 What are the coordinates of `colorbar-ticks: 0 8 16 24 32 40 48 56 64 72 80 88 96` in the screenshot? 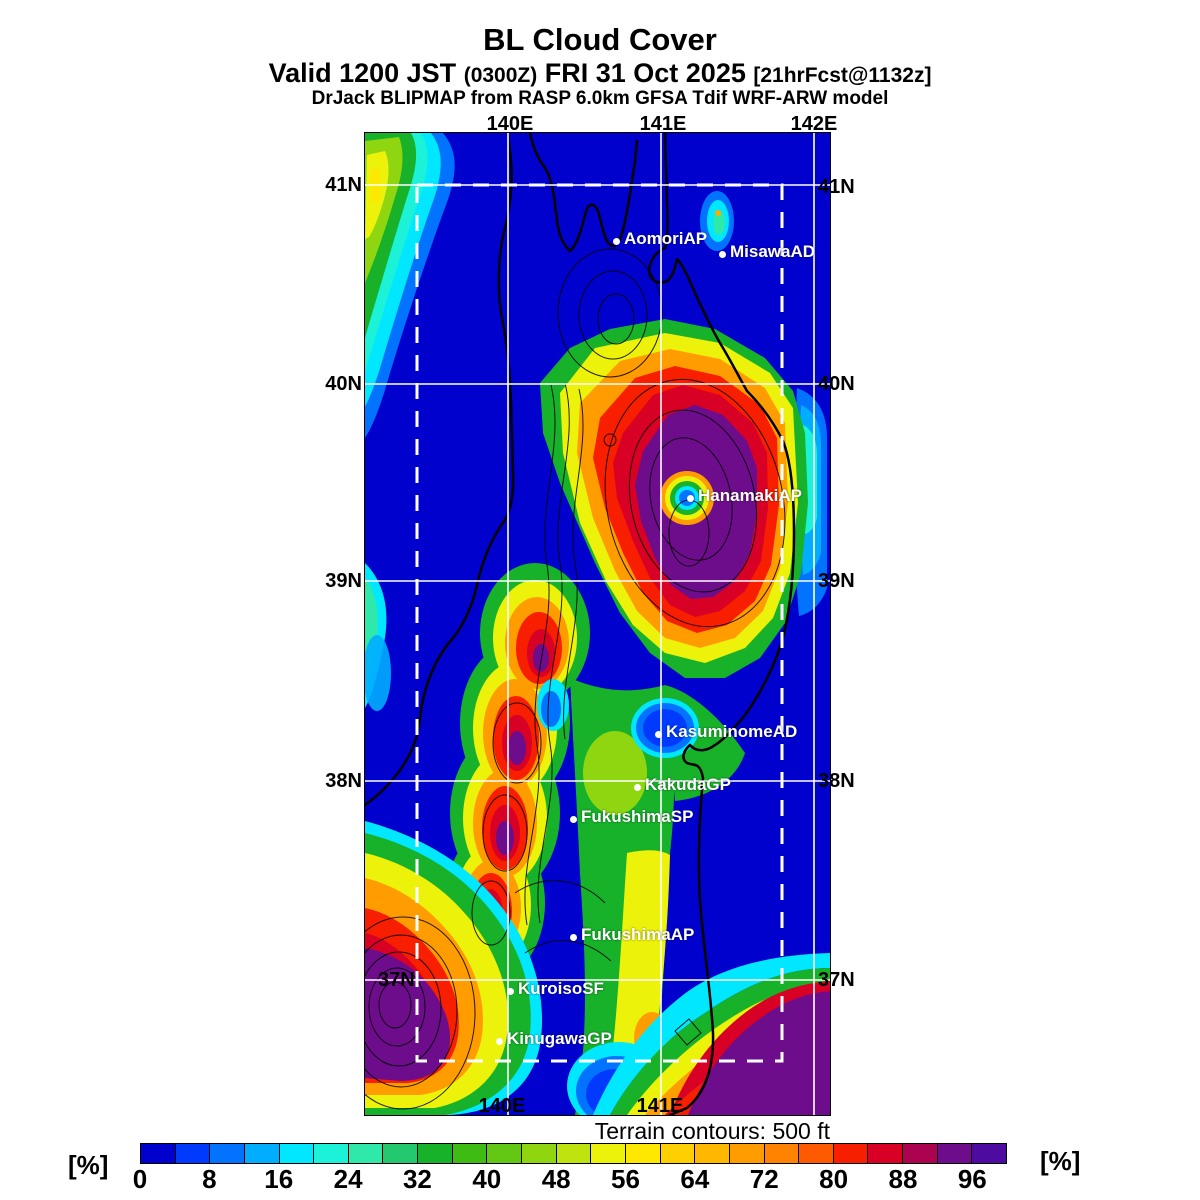 It's located at (570, 1180).